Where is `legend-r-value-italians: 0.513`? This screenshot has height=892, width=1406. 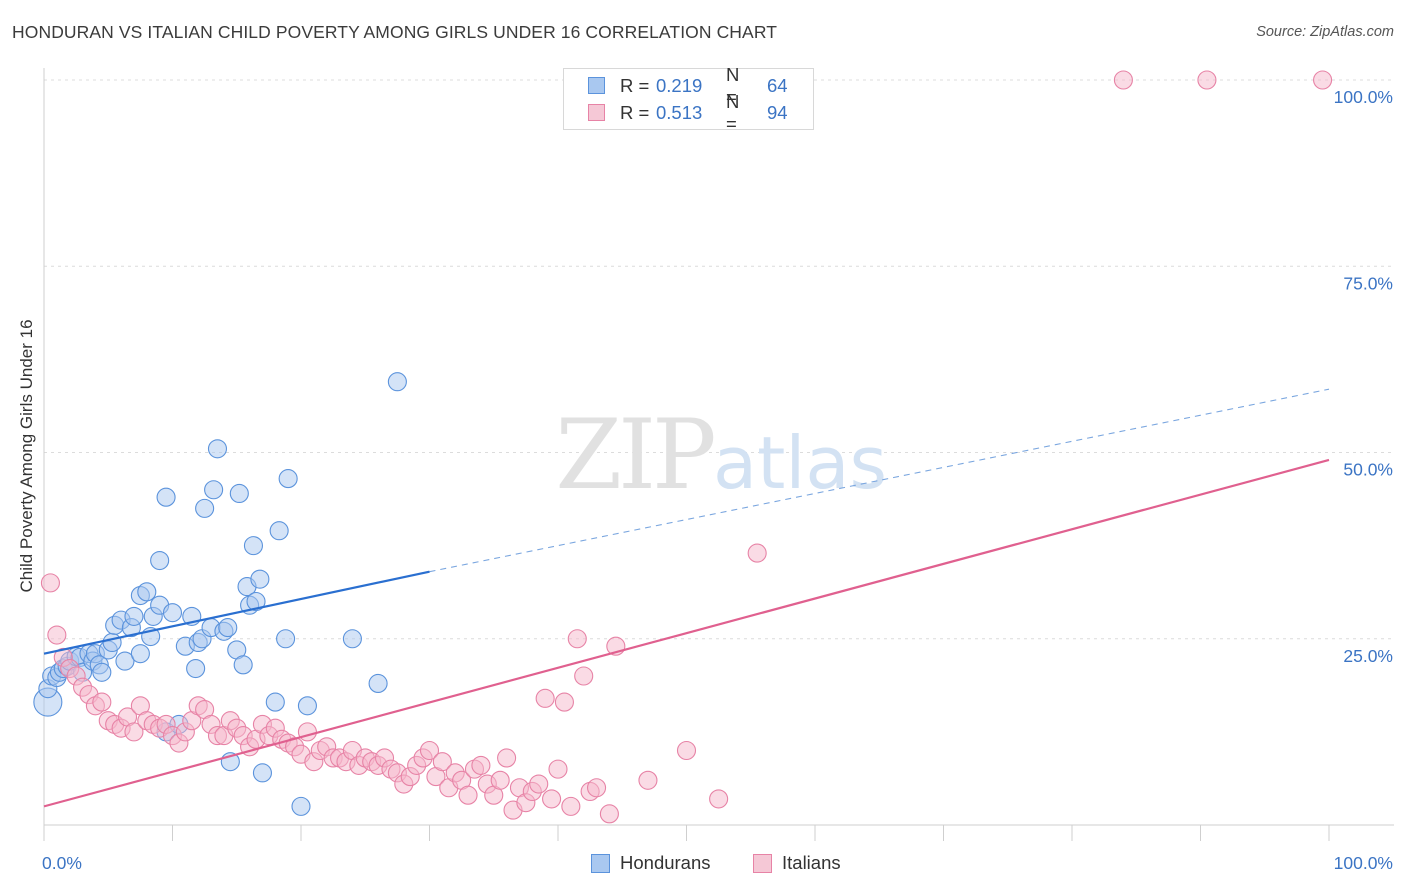
legend-r-value-italians: 0.513 is located at coordinates (679, 112).